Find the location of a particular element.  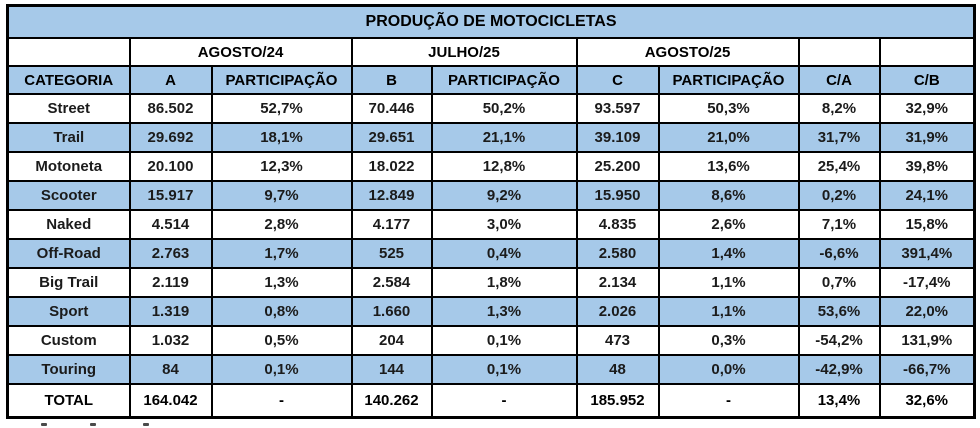

table-cell: 1,3% is located at coordinates (281, 282).